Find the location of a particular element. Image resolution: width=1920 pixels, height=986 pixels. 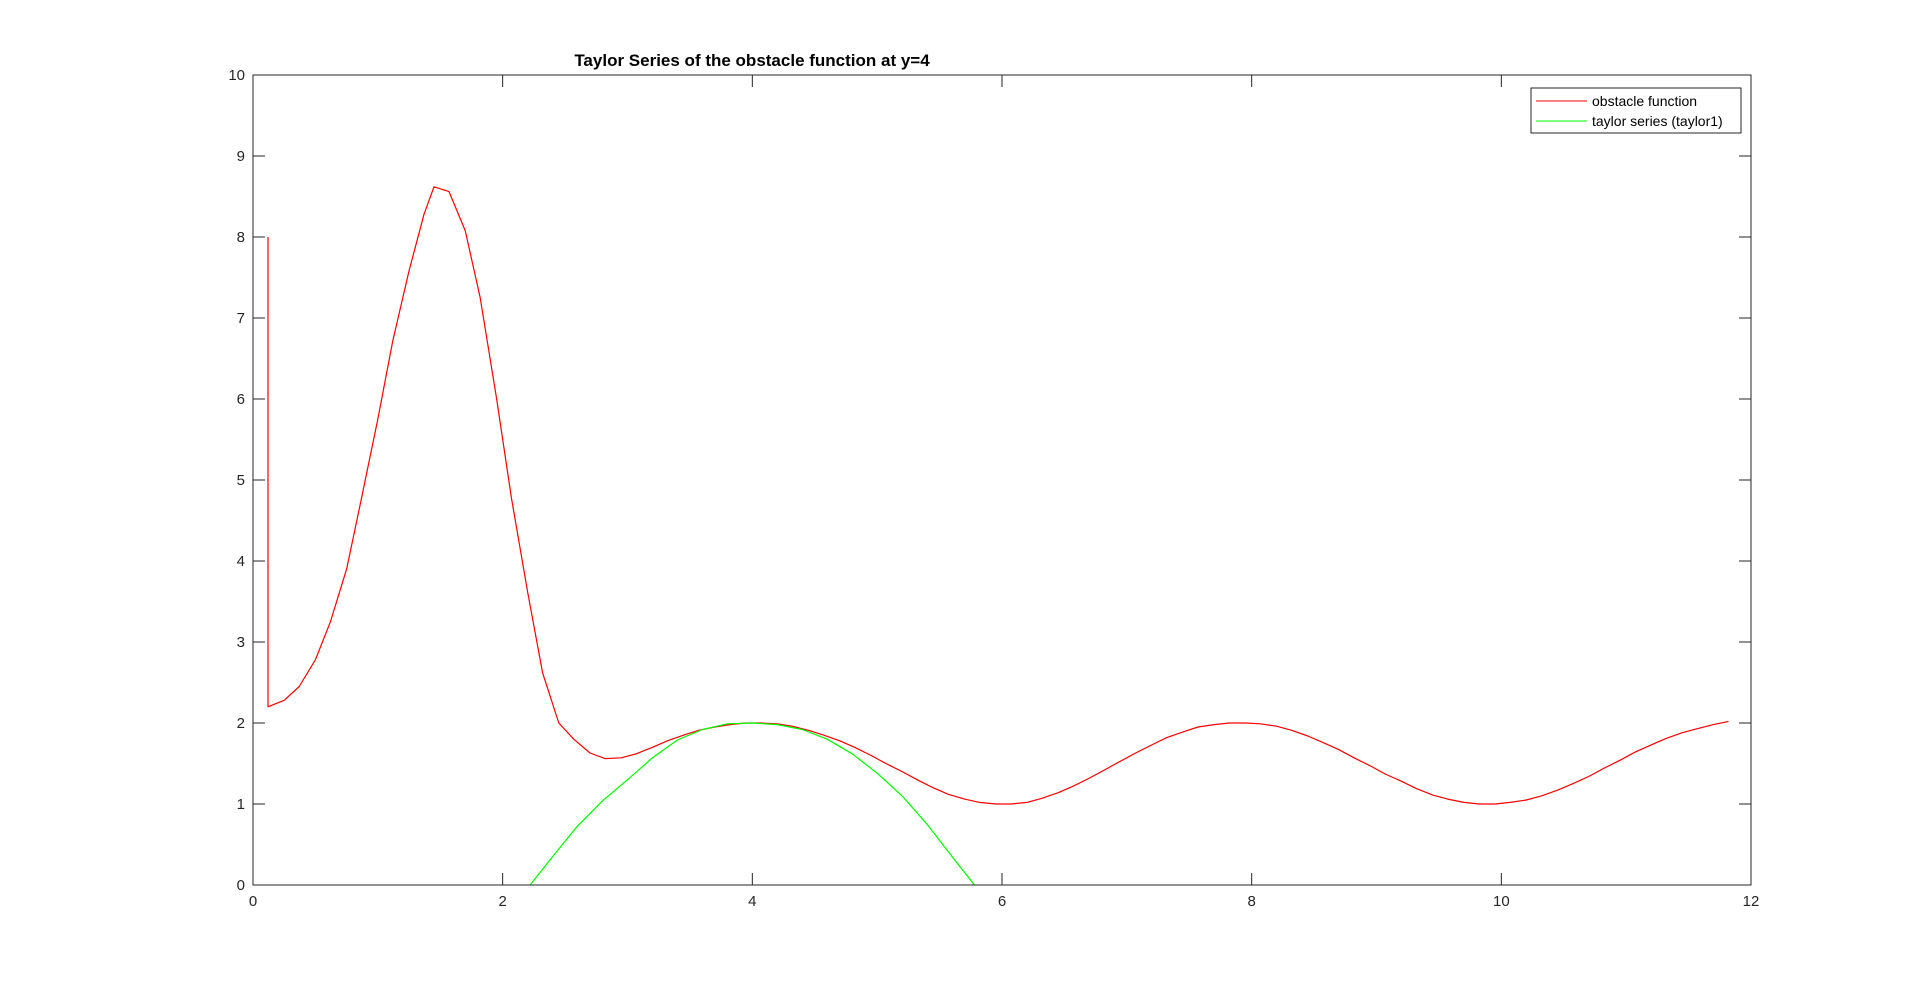

y-tick-label: 10 is located at coordinates (236, 75).